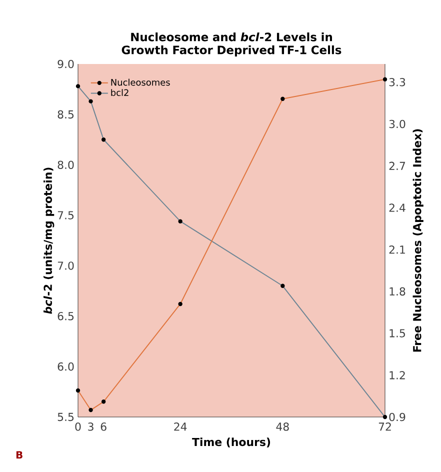 This screenshot has width=441, height=472. Describe the element at coordinates (397, 166) in the screenshot. I see `y2-tick-label: 2.7` at that location.